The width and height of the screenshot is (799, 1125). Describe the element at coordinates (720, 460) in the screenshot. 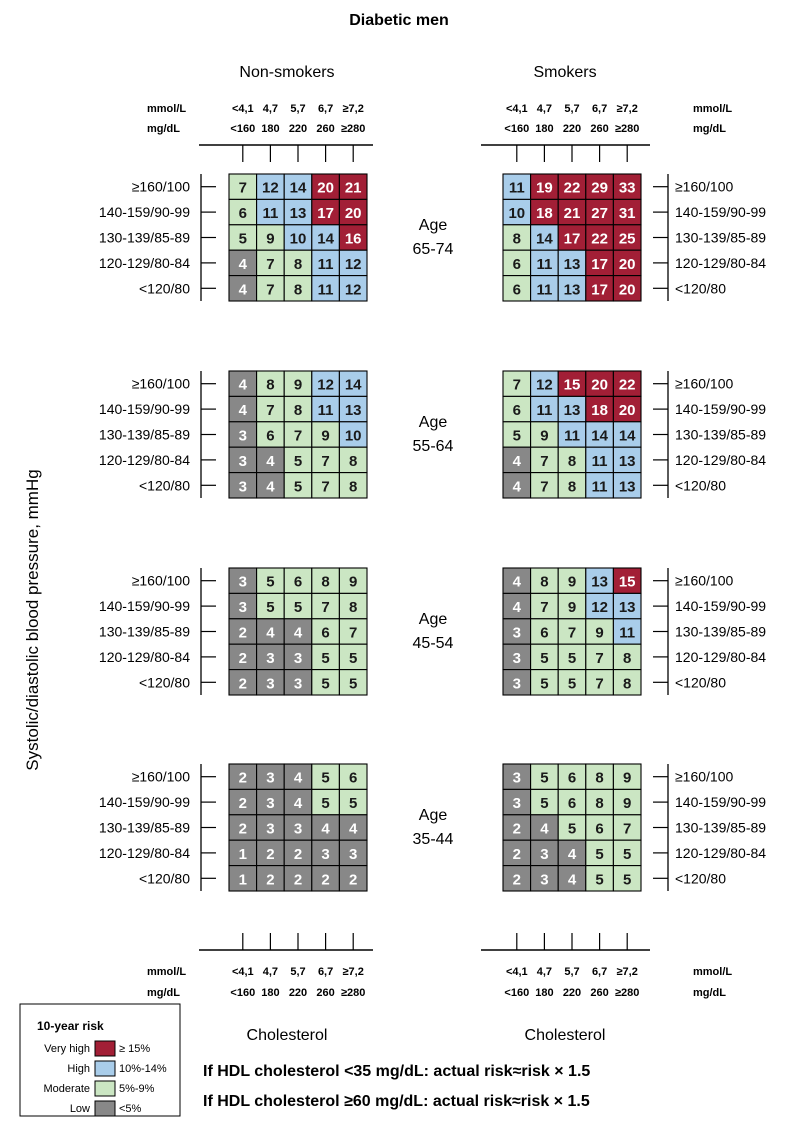

I see `bp-label-right: 120-129/80-84` at that location.